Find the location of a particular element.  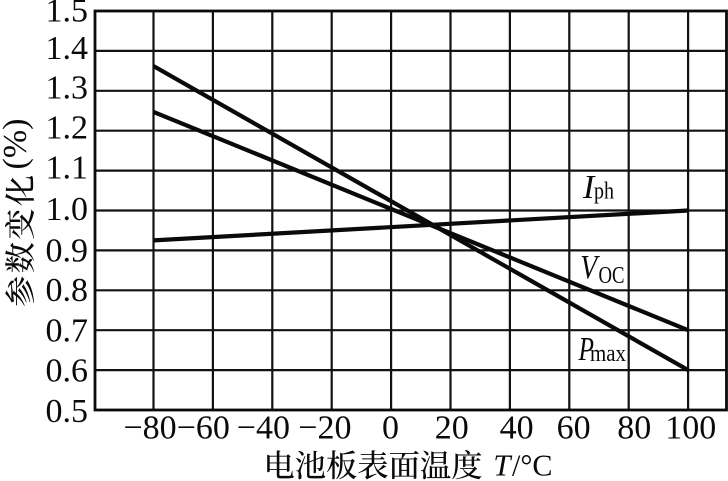

svg-text: 1.2 is located at coordinates (67, 127).